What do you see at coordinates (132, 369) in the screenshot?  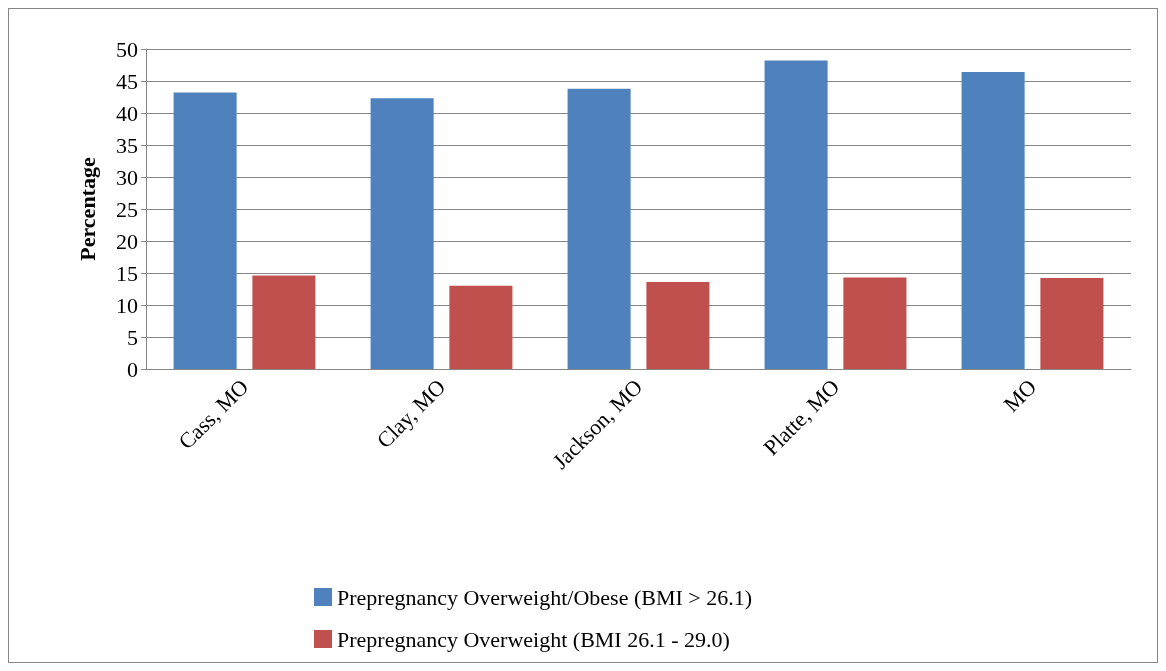 I see `y-tick-label: 0` at bounding box center [132, 369].